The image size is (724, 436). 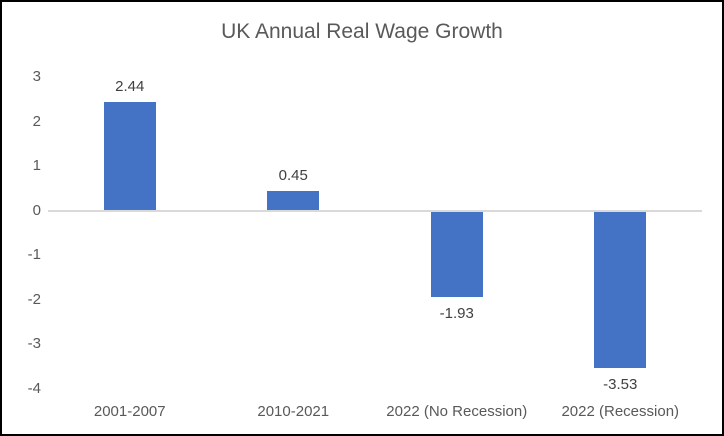 What do you see at coordinates (34, 388) in the screenshot?
I see `y-axis-tick-label: -4` at bounding box center [34, 388].